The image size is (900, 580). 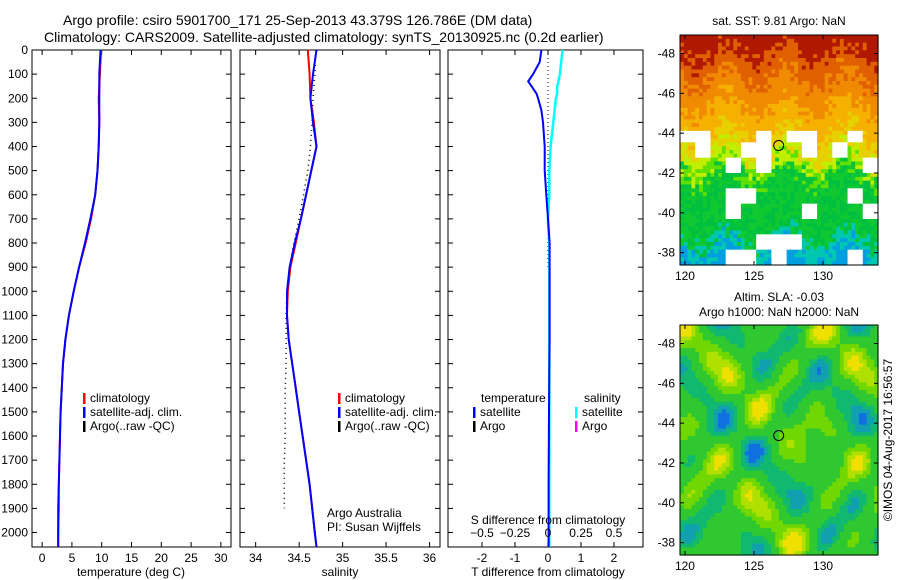 What do you see at coordinates (595, 426) in the screenshot?
I see `legend-label: Argo` at bounding box center [595, 426].